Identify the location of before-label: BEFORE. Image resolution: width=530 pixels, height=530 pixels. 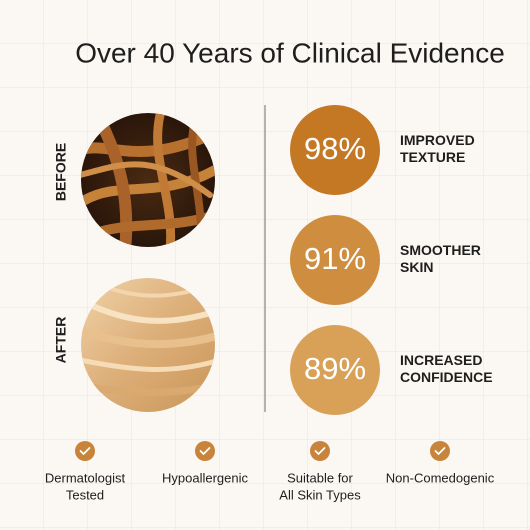
(61, 172).